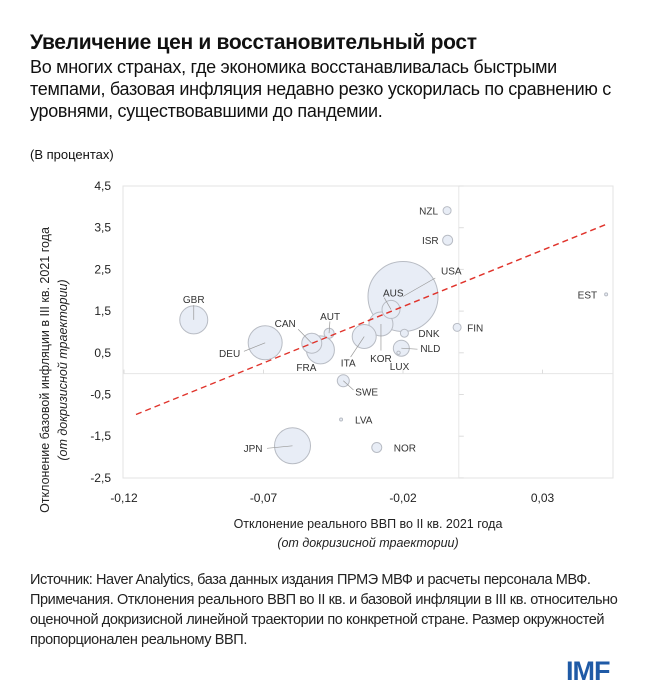 The image size is (650, 693). Describe the element at coordinates (63, 369) in the screenshot. I see `y-axis-sublabel: (от докризисной траектории)` at that location.